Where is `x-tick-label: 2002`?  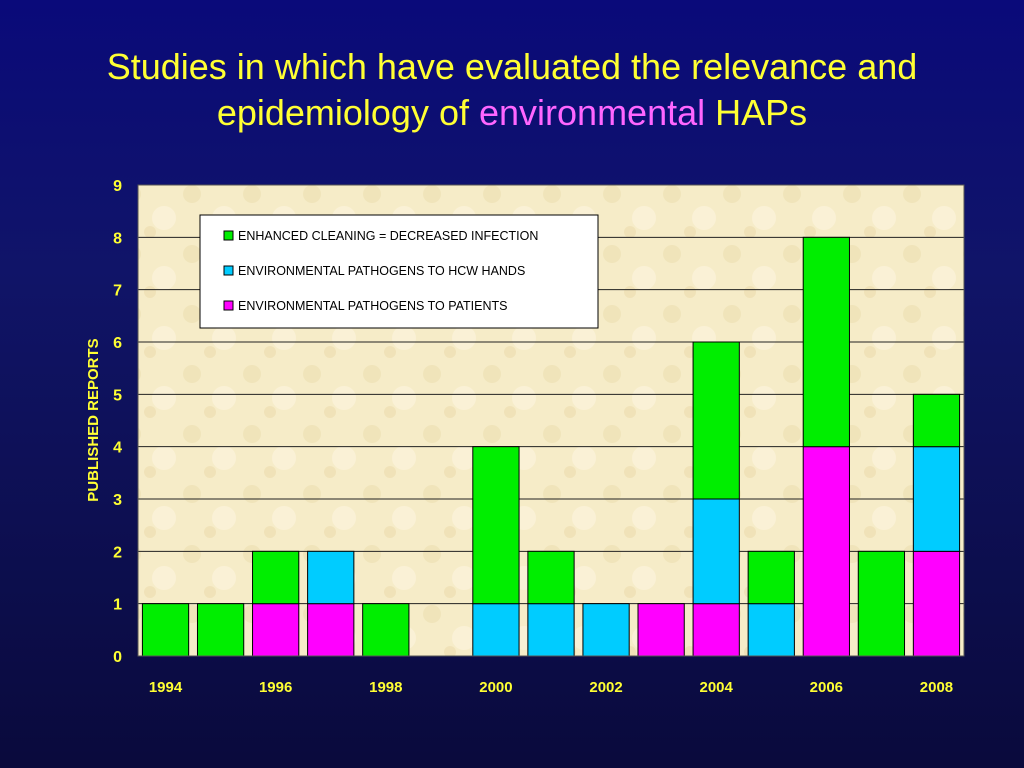
x-tick-label: 2002 is located at coordinates (605, 687).